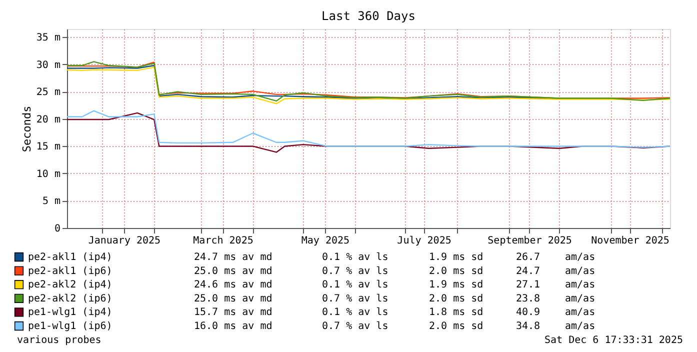 This screenshot has width=697, height=352. What do you see at coordinates (70, 298) in the screenshot?
I see `legend-label: pe2-akl2 (ip6)` at bounding box center [70, 298].